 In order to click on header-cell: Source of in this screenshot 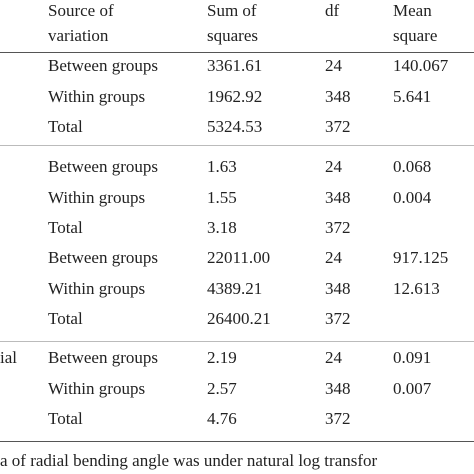, I will do `click(81, 10)`.